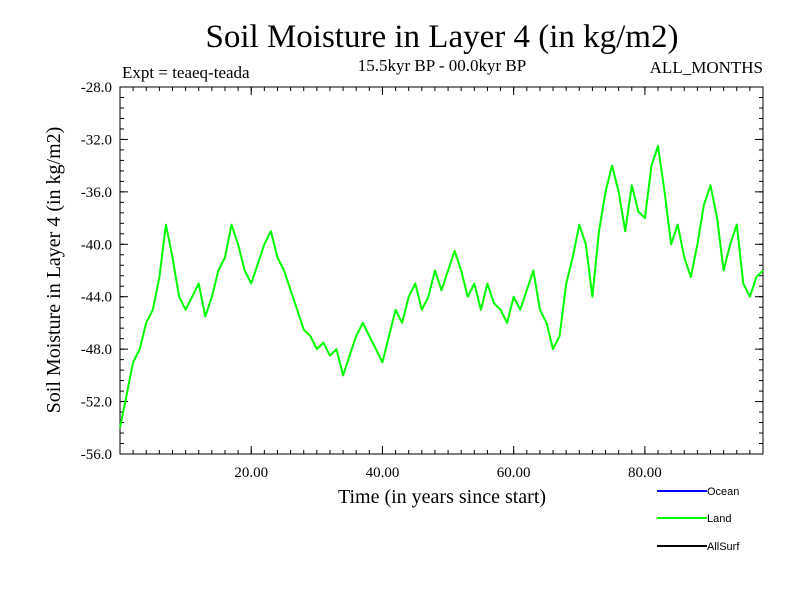  I want to click on x-axis-label: Time (in years since start), so click(442, 497).